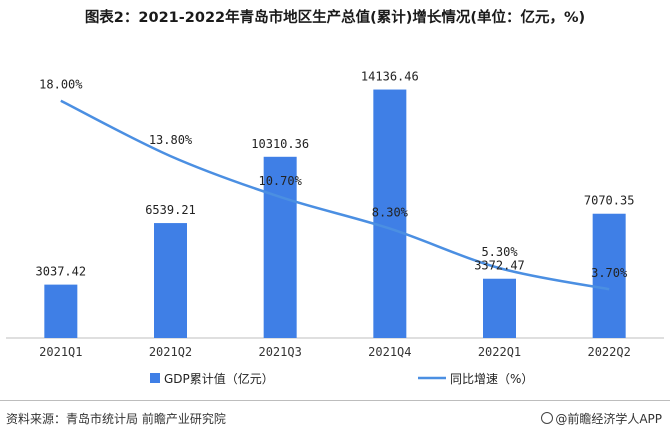 This screenshot has width=670, height=440. Describe the element at coordinates (60, 352) in the screenshot. I see `x-tick-label: 2021Q1` at that location.